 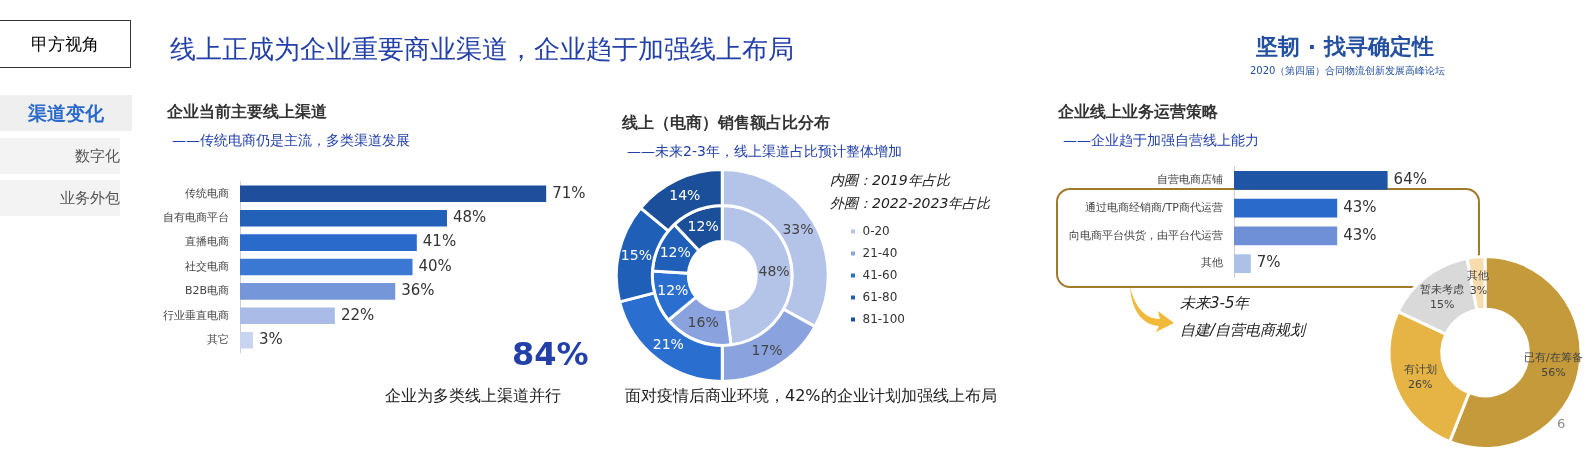 What do you see at coordinates (1243, 330) in the screenshot?
I see `text: 自建/自营电商规划` at bounding box center [1243, 330].